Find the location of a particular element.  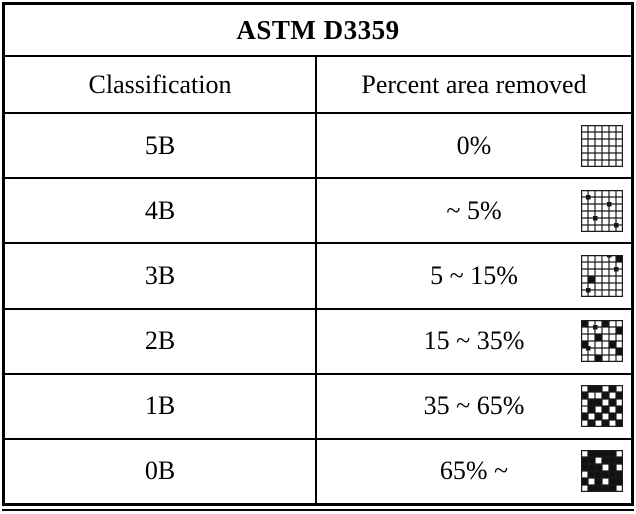

percent-cell: 35 ~ 65% is located at coordinates (474, 406).